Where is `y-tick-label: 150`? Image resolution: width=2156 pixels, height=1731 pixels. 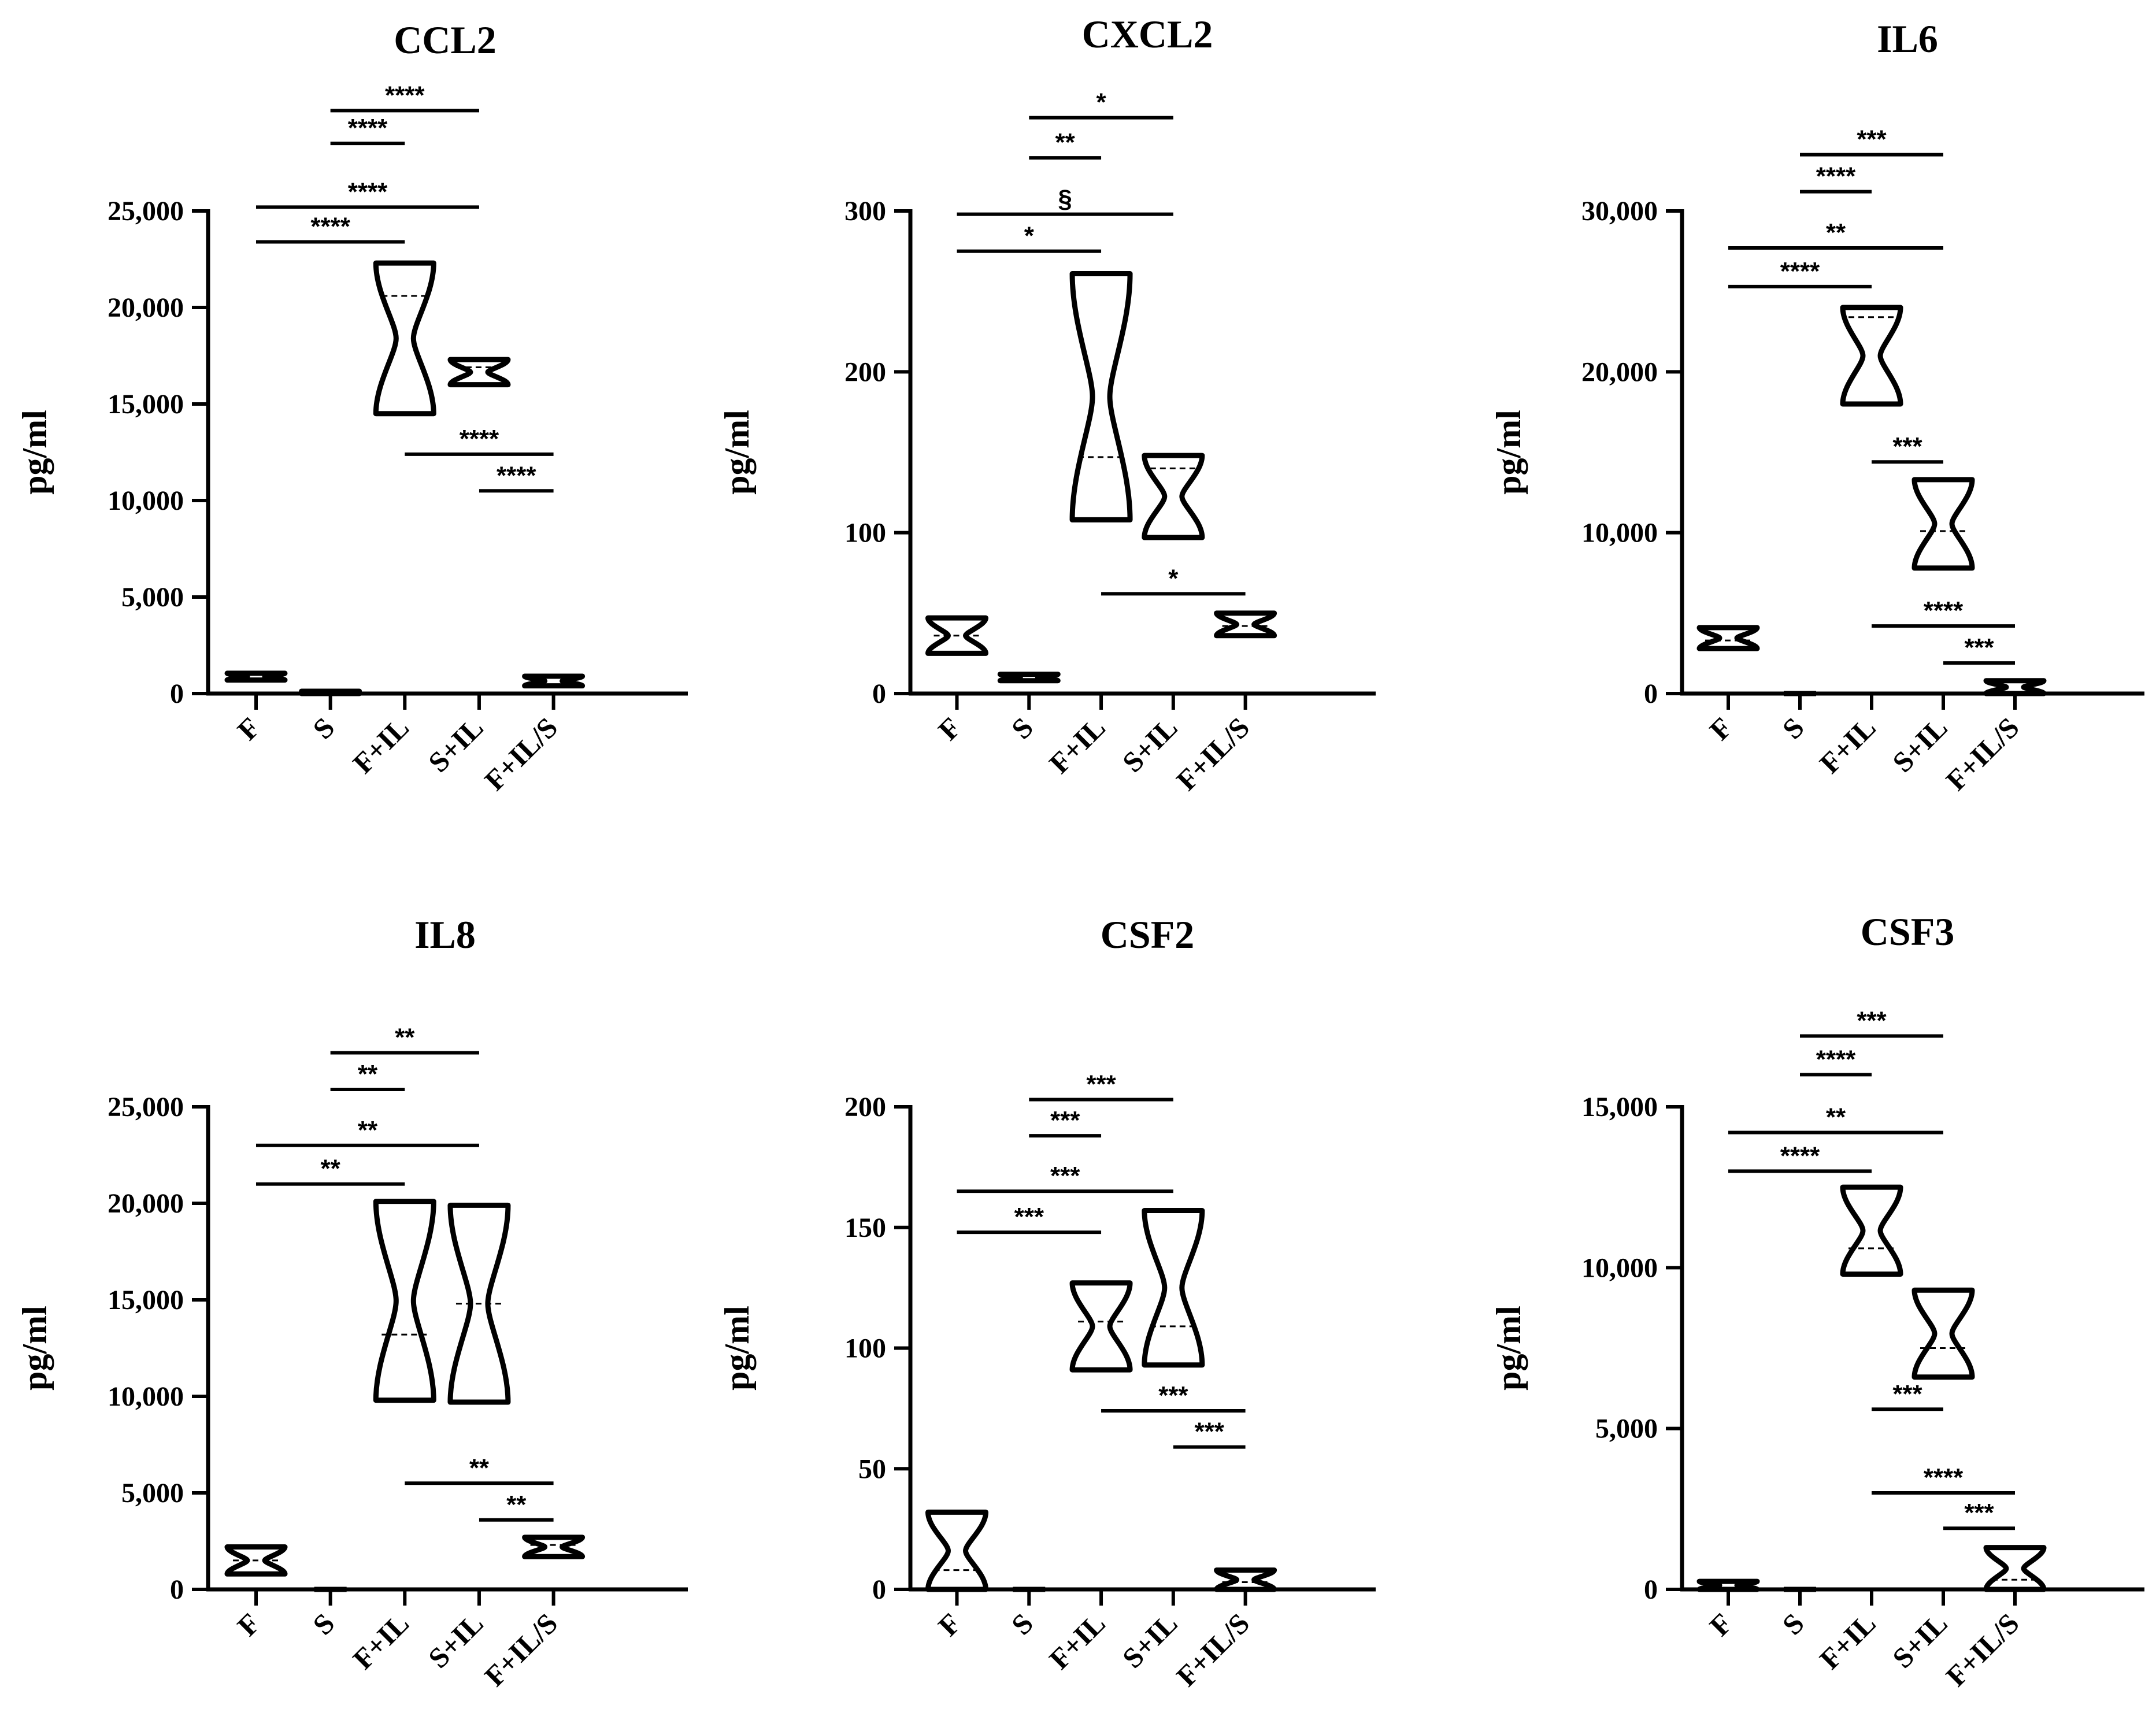 y-tick-label: 150 is located at coordinates (865, 1228).